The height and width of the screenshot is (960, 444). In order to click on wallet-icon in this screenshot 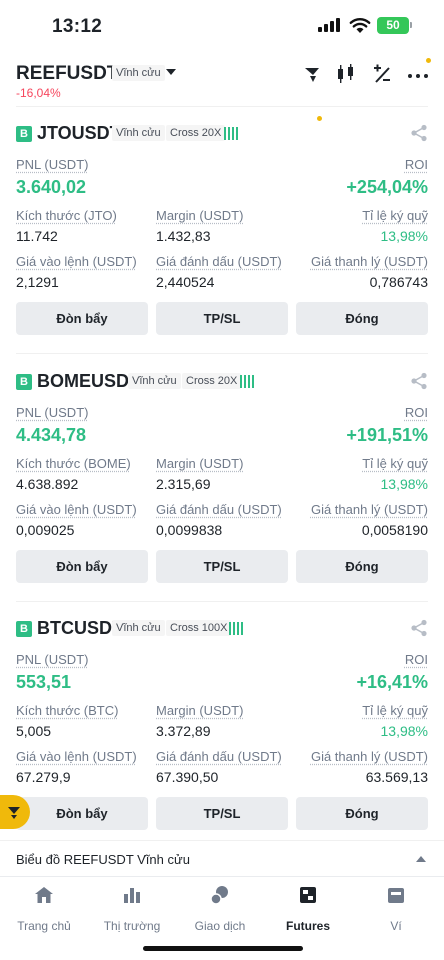, I will do `click(396, 895)`.